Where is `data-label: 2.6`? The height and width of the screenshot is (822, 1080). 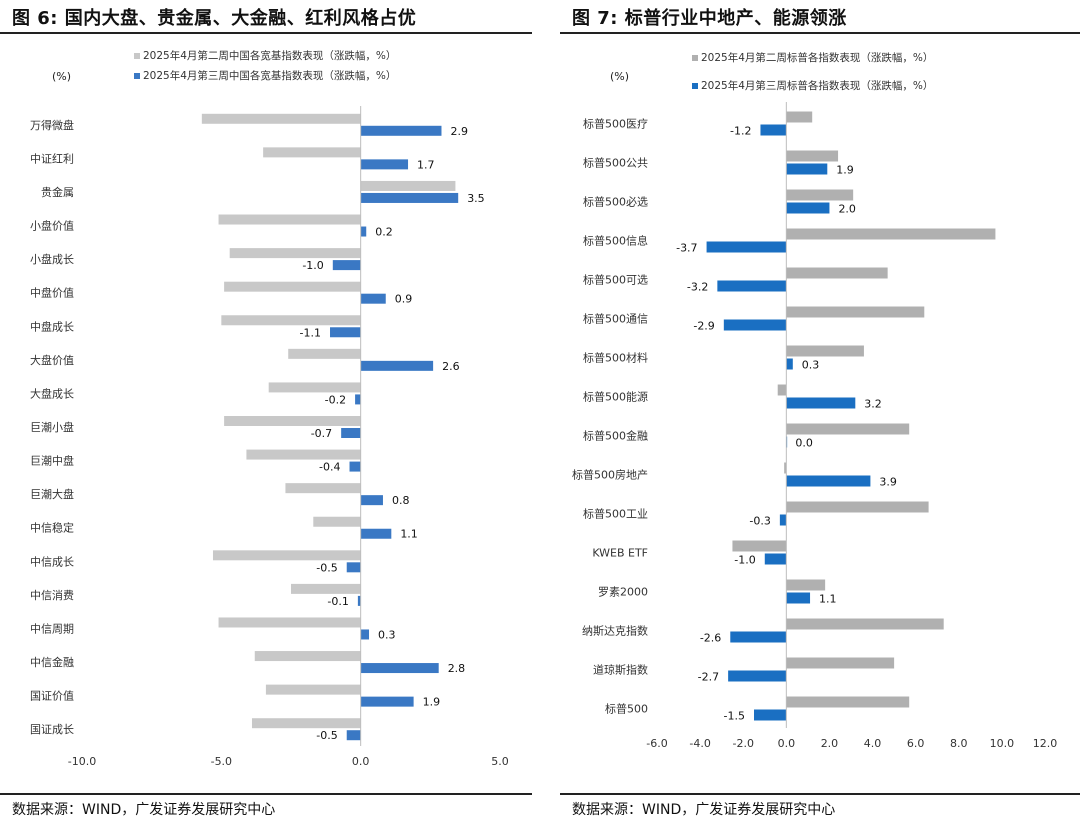
data-label: 2.6 is located at coordinates (451, 366).